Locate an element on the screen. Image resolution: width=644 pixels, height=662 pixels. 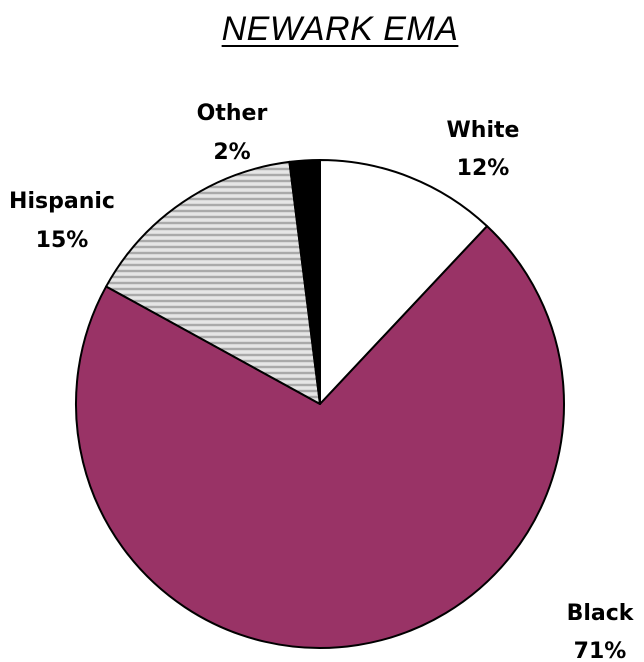
slice-value-black: 71% is located at coordinates (600, 650).